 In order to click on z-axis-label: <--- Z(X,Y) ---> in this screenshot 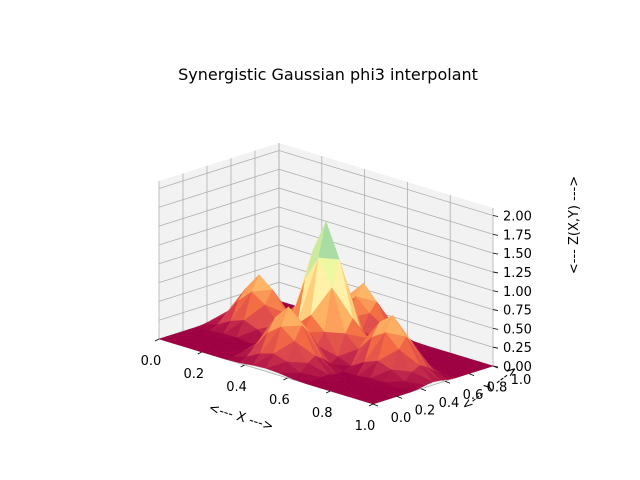, I will do `click(574, 225)`.